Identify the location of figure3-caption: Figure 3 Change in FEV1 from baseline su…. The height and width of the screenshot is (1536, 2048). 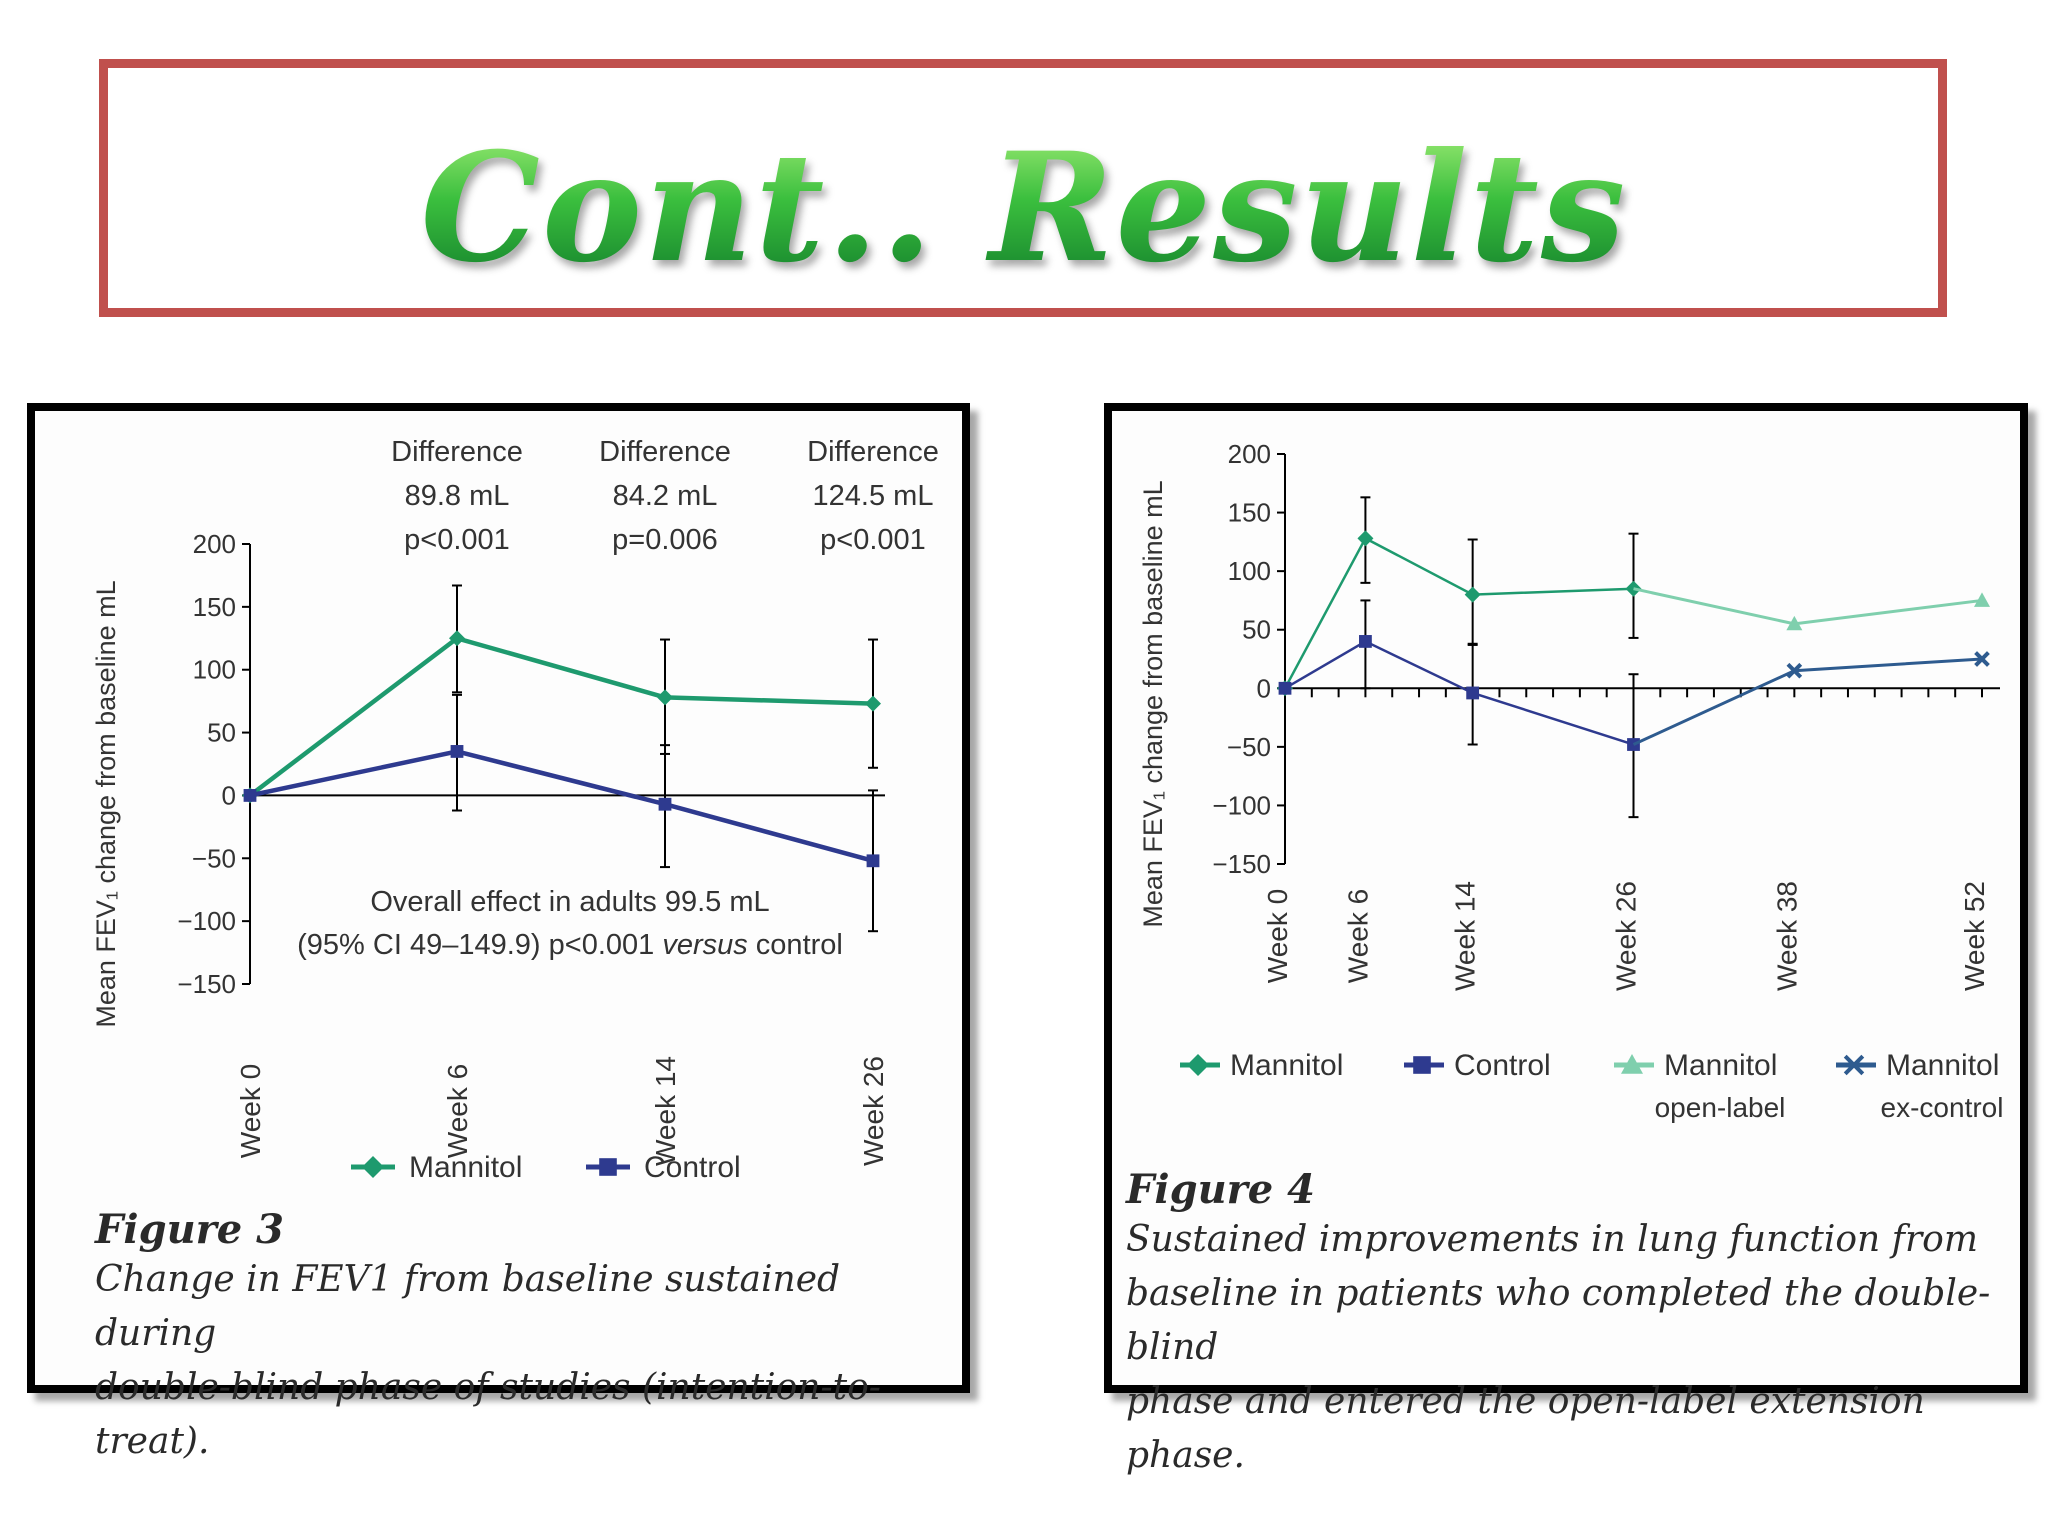
(528, 1337).